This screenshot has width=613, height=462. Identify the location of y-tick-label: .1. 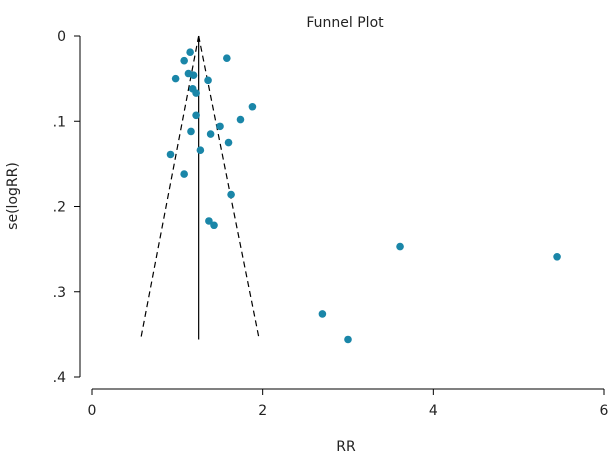
(59, 122).